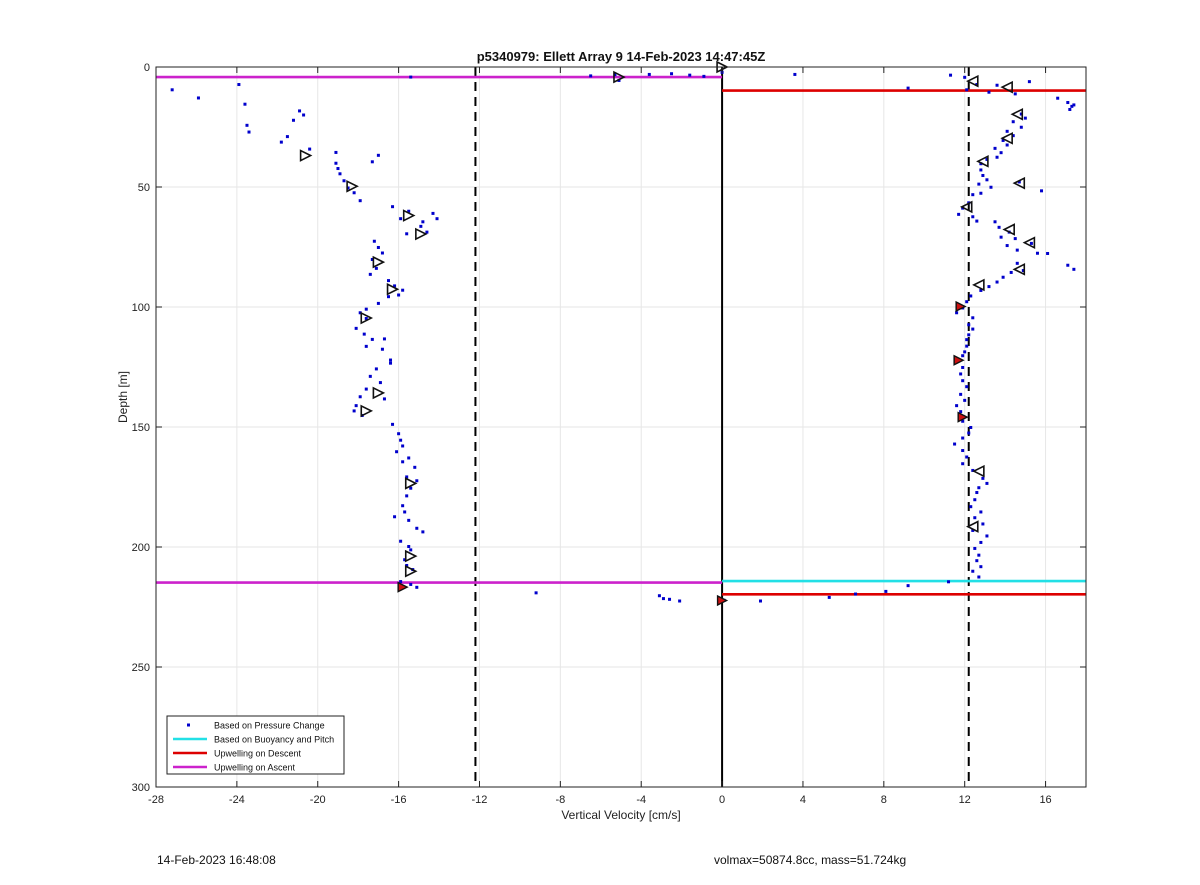  Describe the element at coordinates (1045, 800) in the screenshot. I see `x-tick-label: 16` at that location.